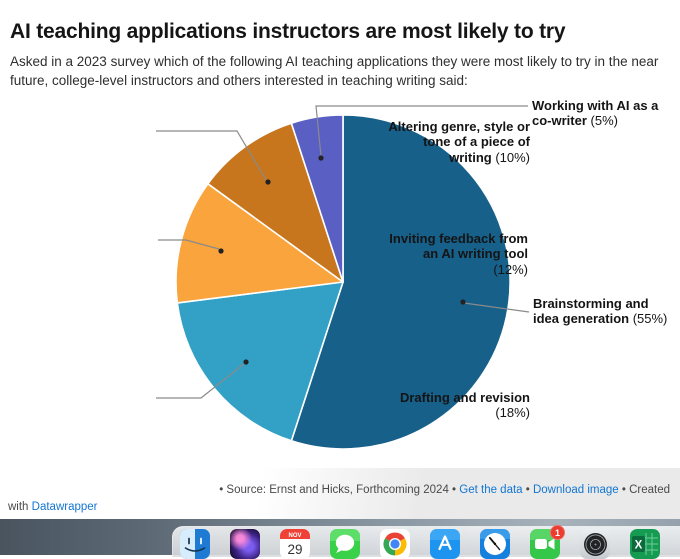 This screenshot has height=559, width=680. Describe the element at coordinates (595, 544) in the screenshot. I see `system-settings-icon` at that location.